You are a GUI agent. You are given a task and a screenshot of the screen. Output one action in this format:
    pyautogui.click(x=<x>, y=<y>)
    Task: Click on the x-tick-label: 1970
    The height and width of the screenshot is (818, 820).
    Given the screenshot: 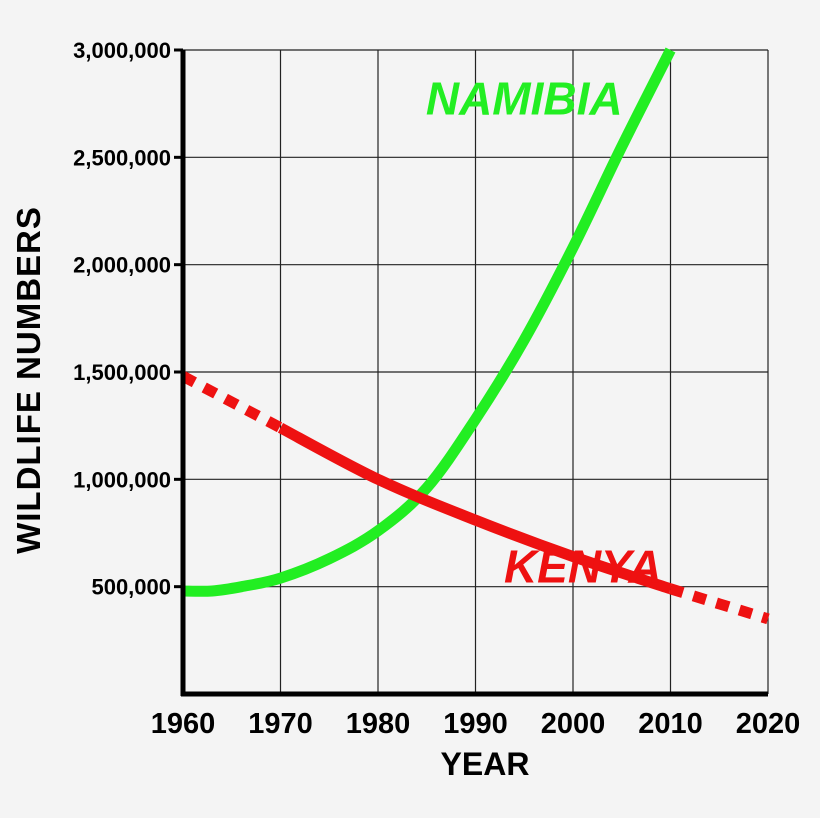 What is the action you would take?
    pyautogui.click(x=280, y=724)
    